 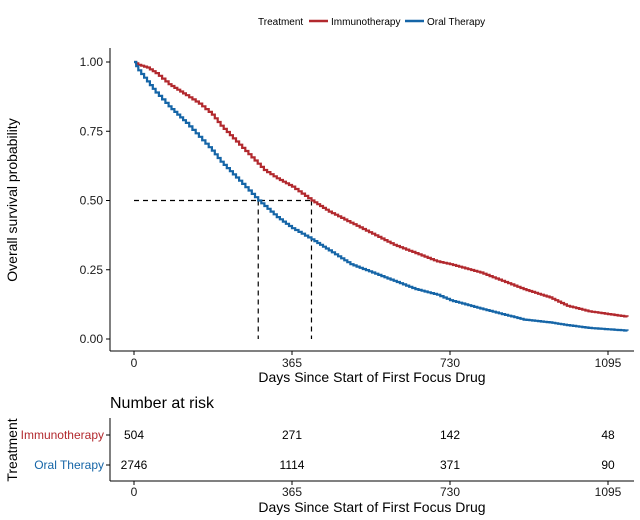 What do you see at coordinates (92, 131) in the screenshot?
I see `y-tick-label: 0.75` at bounding box center [92, 131].